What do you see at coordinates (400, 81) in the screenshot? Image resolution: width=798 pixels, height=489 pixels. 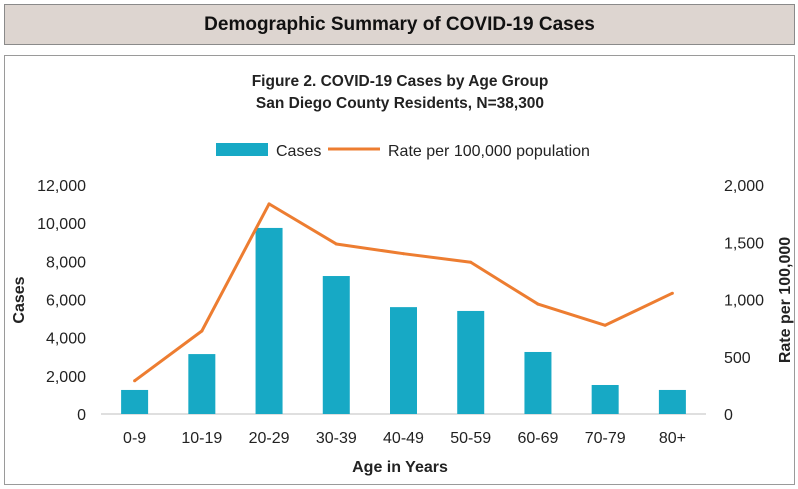 I see `chart-title: Figure 2. COVID-19 Cases by Age Group` at bounding box center [400, 81].